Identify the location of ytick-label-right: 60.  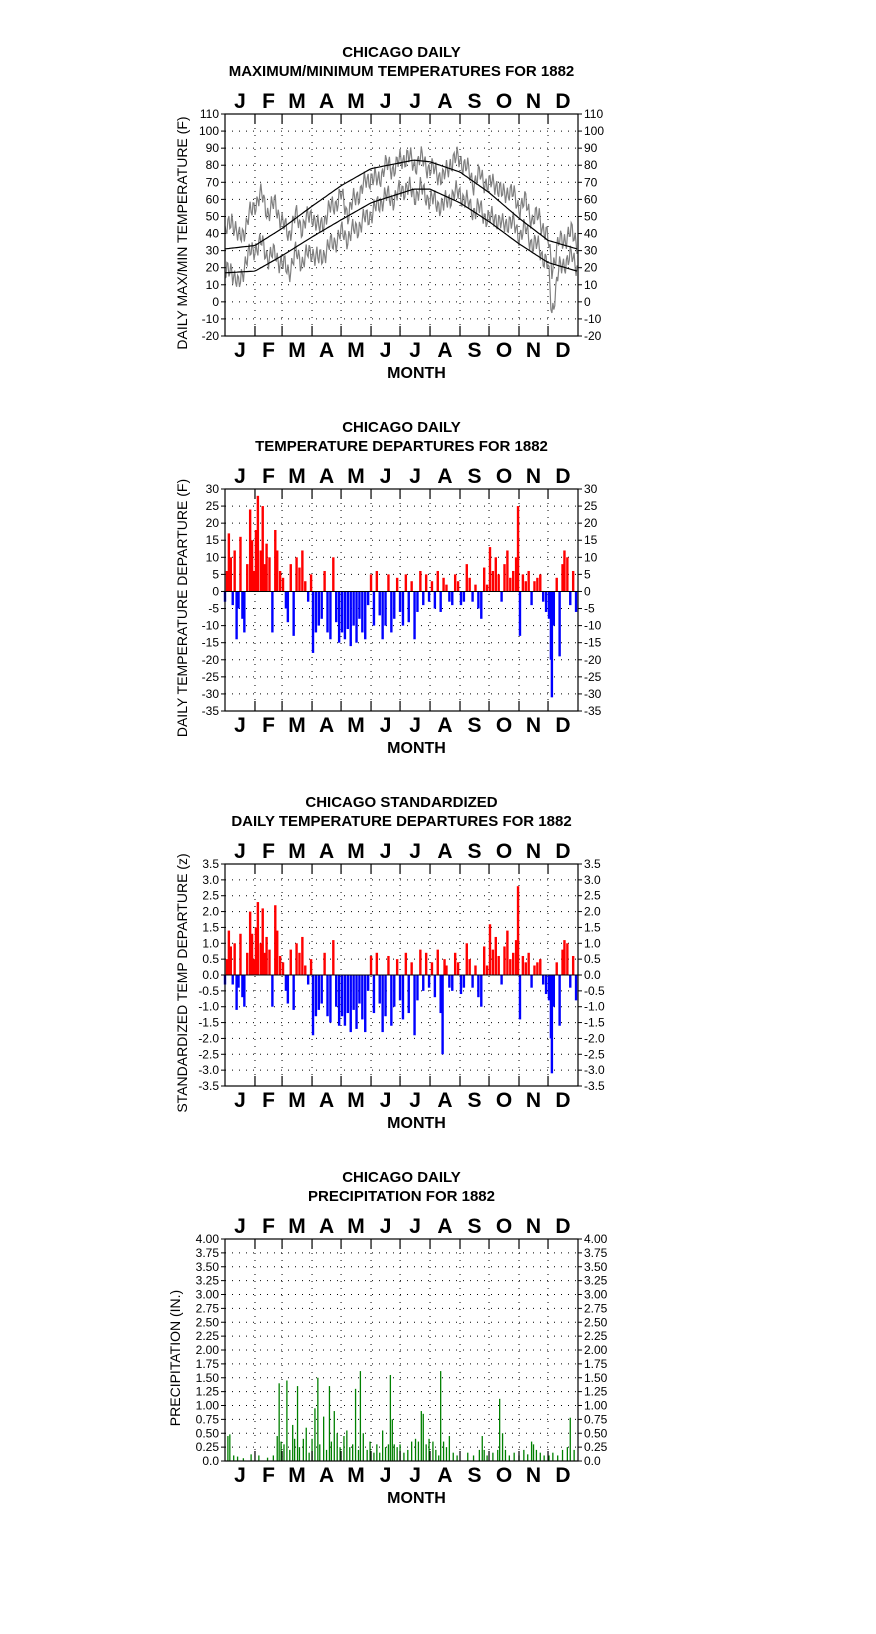
(591, 199).